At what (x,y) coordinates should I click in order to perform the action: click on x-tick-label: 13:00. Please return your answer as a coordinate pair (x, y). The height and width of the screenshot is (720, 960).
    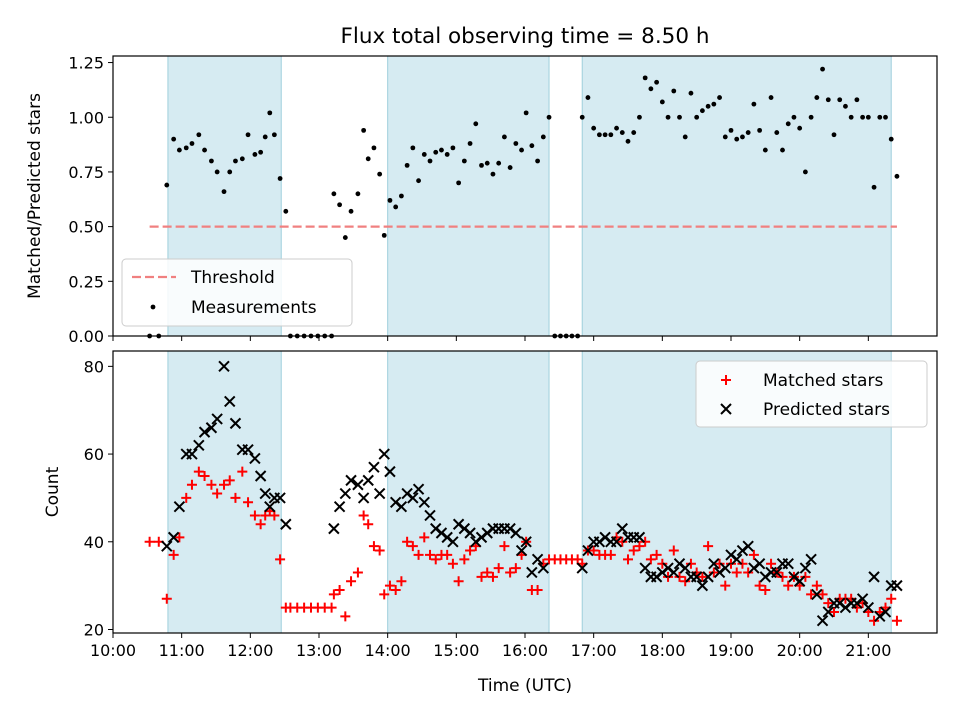
    Looking at the image, I should click on (319, 650).